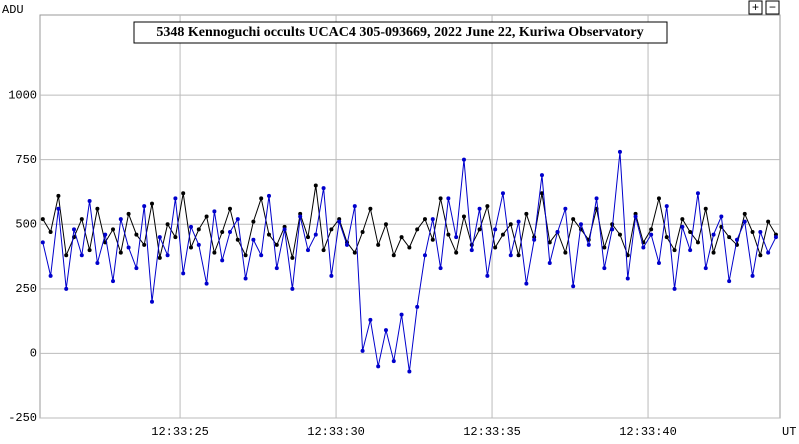 This screenshot has width=799, height=444. Describe the element at coordinates (26, 160) in the screenshot. I see `y-tick-label: 750` at that location.